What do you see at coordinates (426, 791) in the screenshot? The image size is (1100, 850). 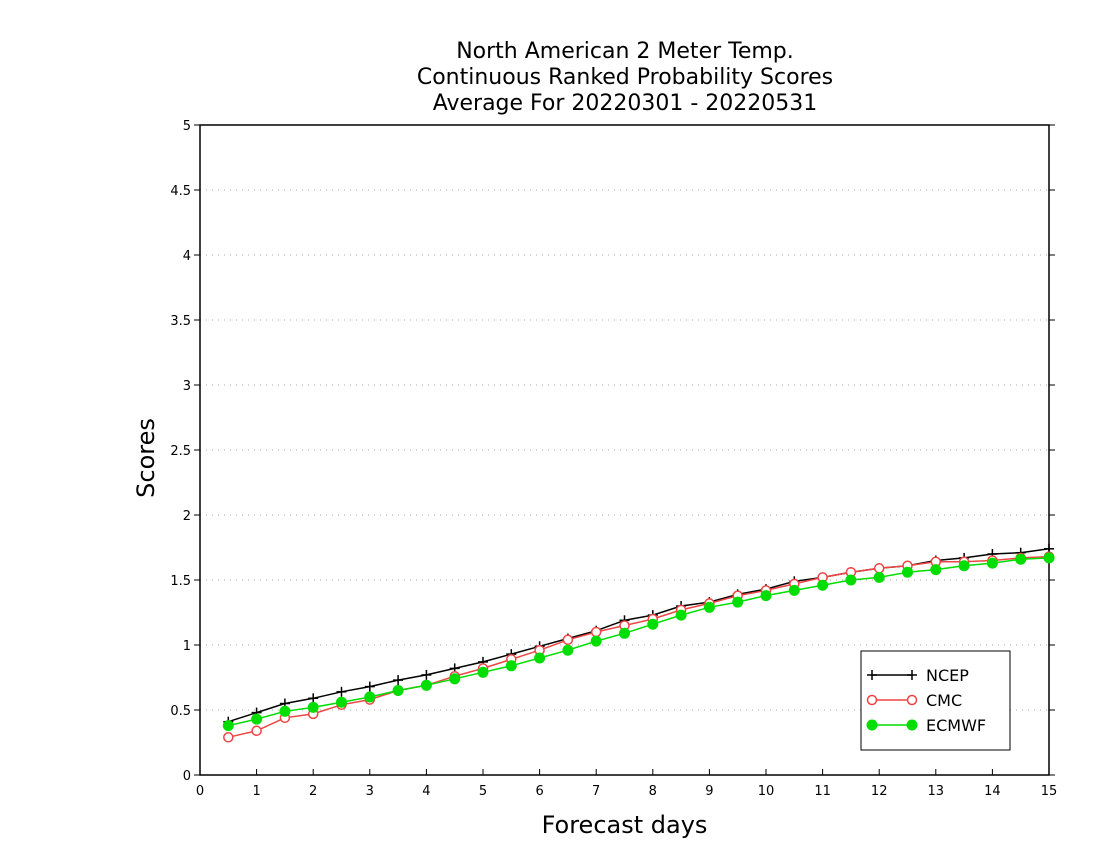 I see `x-tick-label: 4` at bounding box center [426, 791].